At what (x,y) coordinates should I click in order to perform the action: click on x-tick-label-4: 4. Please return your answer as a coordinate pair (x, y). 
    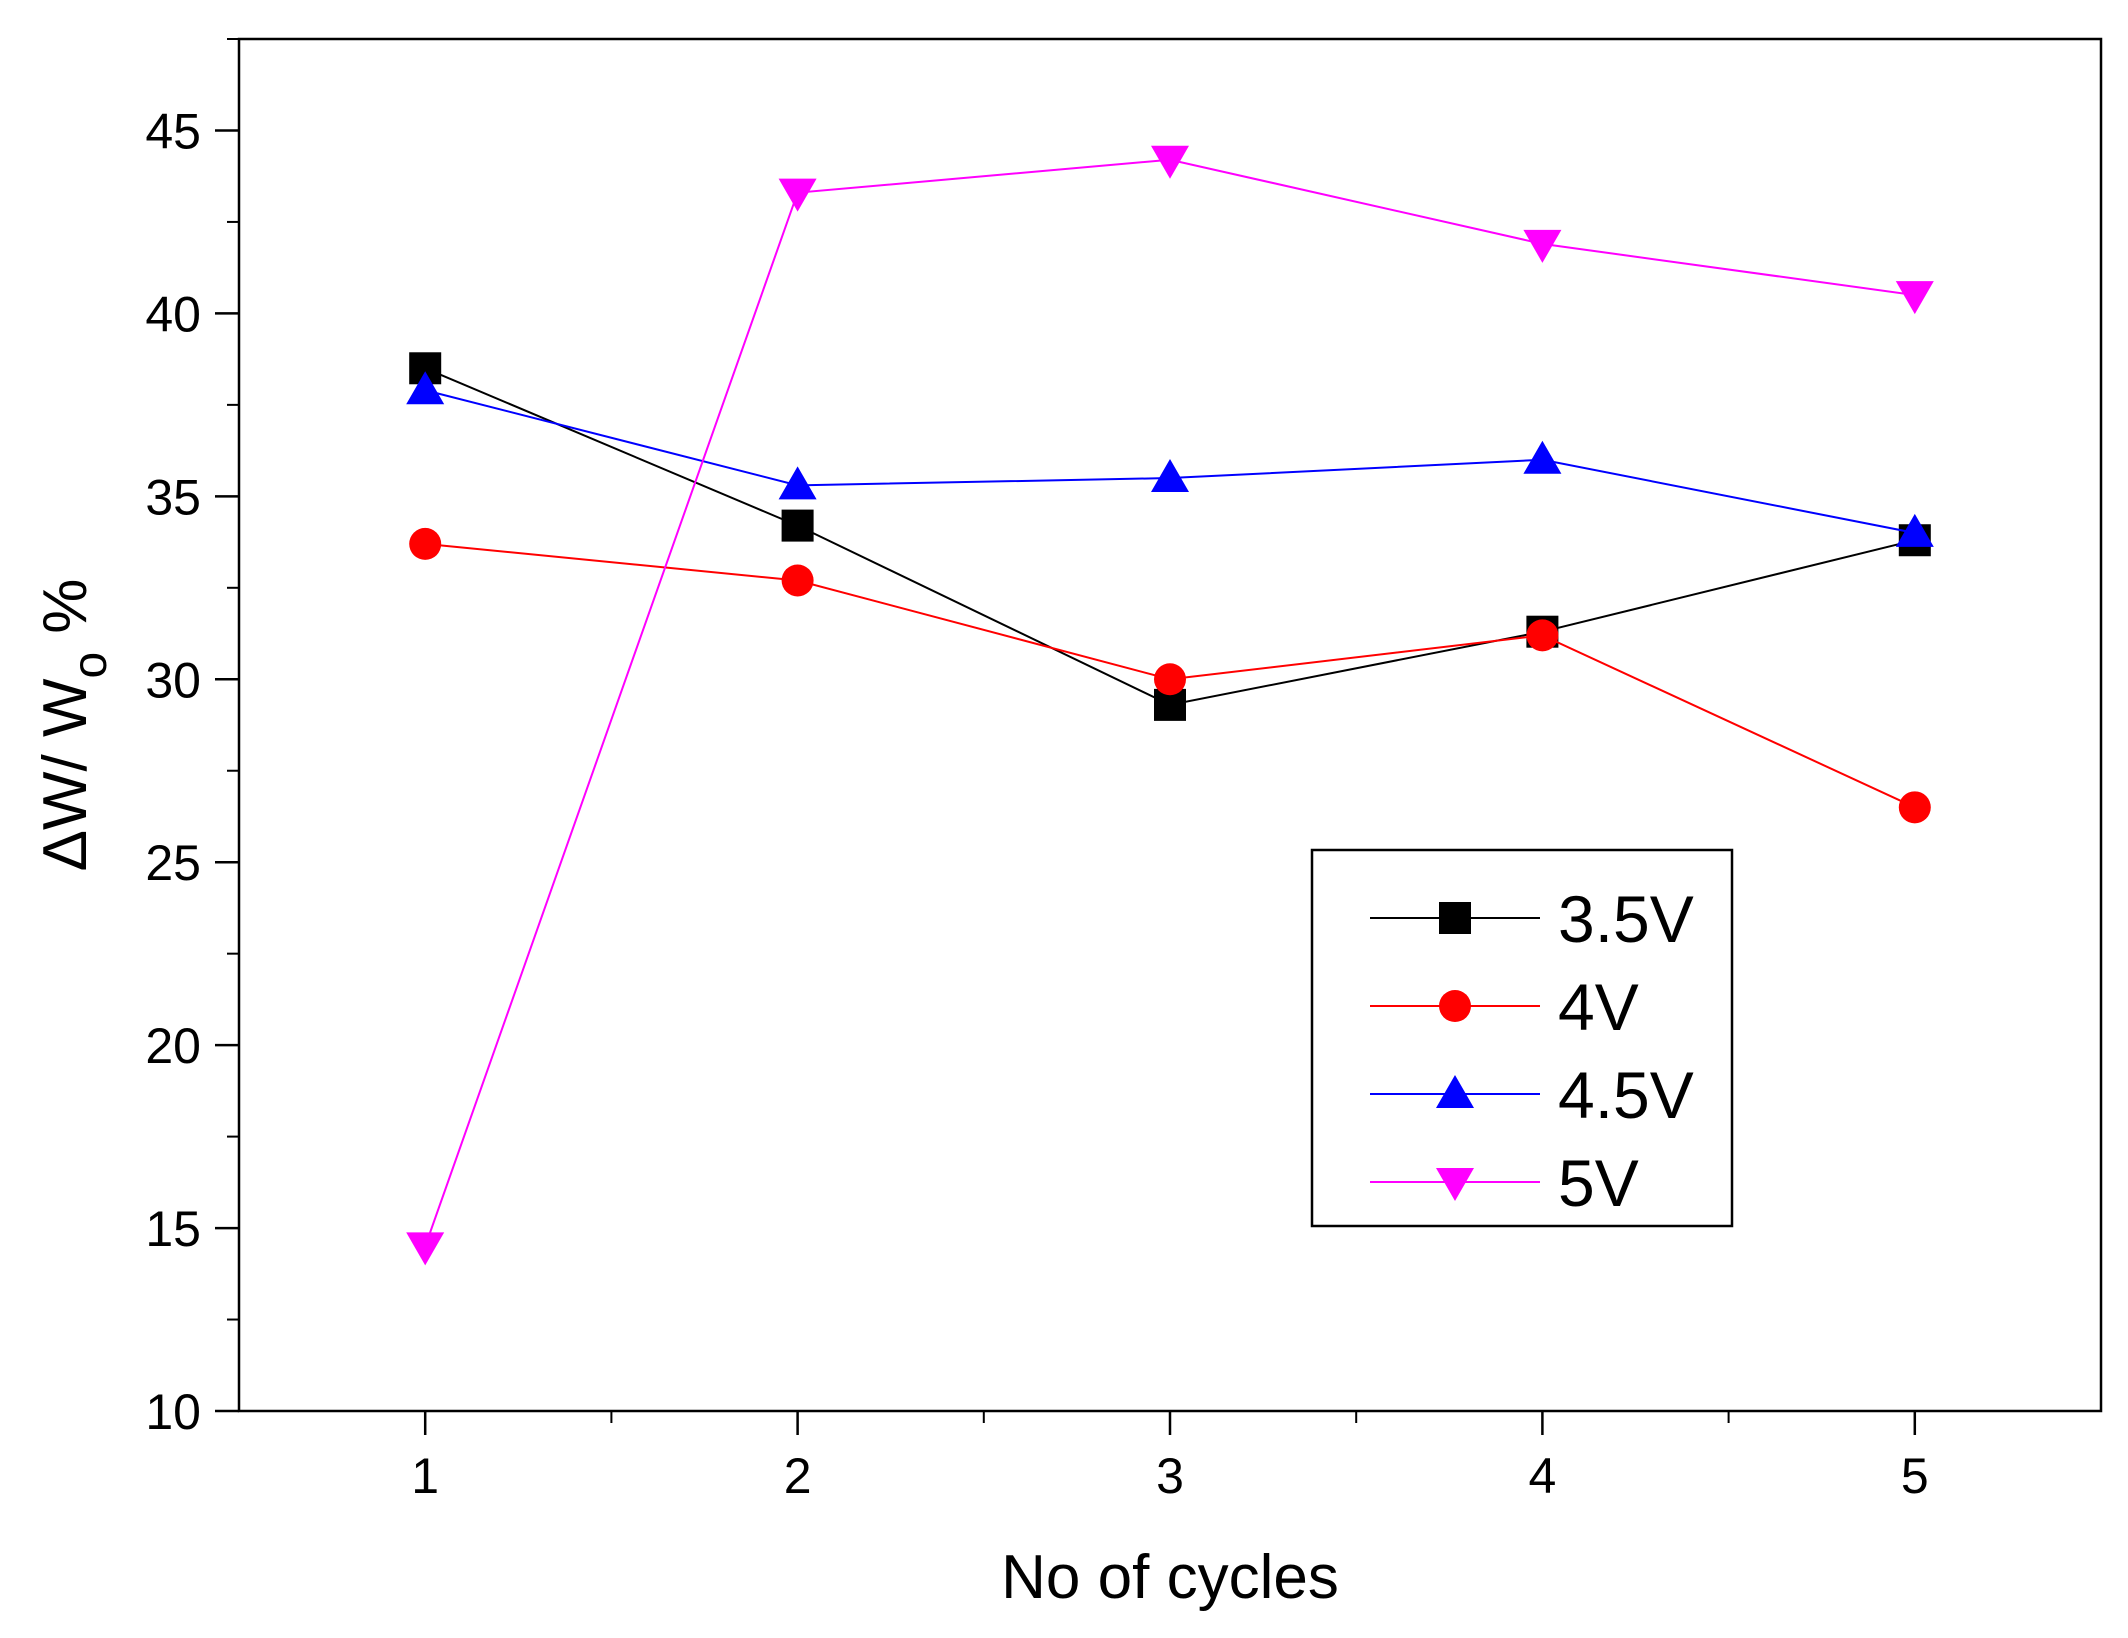
    Looking at the image, I should click on (1542, 1476).